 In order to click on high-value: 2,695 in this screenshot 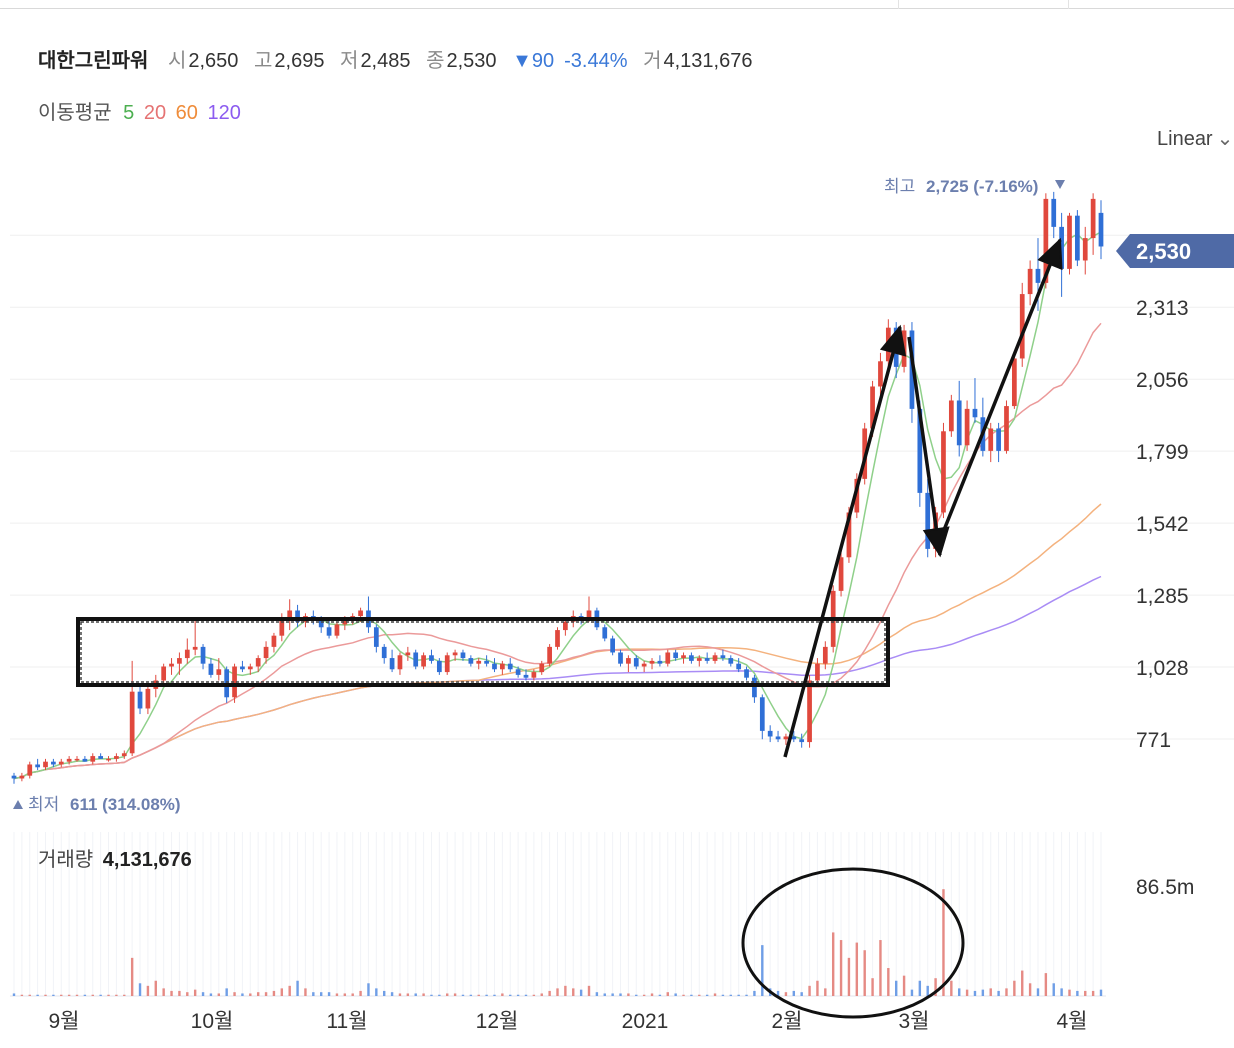, I will do `click(299, 61)`.